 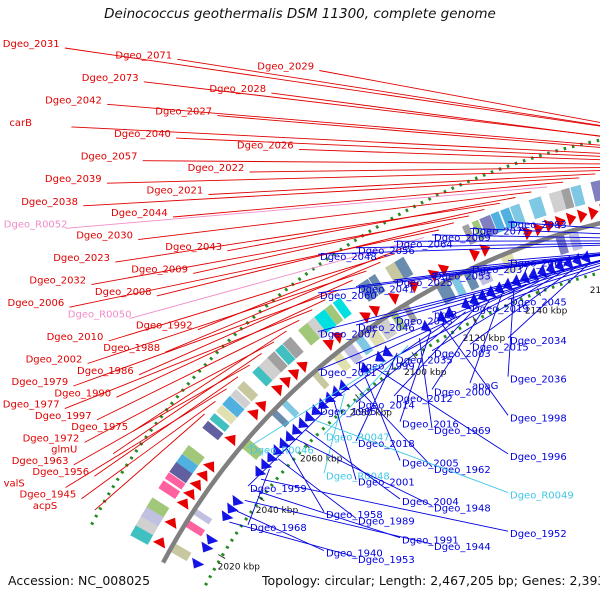 I want to click on gene-label-right: Dgeo_2007, so click(x=348, y=335).